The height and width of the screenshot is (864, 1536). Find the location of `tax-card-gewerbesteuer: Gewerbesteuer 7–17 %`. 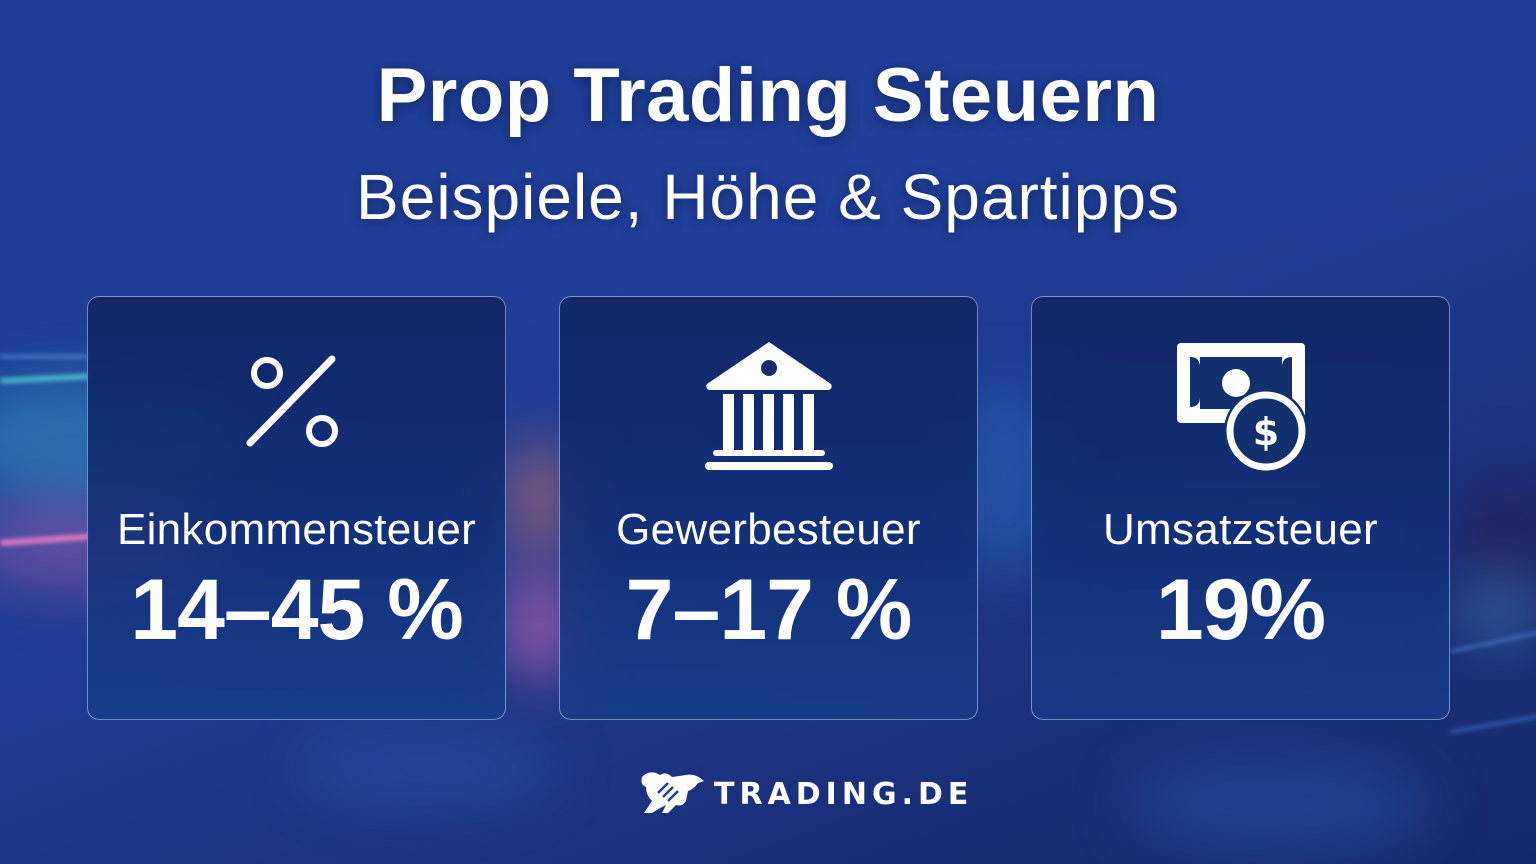

tax-card-gewerbesteuer: Gewerbesteuer 7–17 % is located at coordinates (768, 508).